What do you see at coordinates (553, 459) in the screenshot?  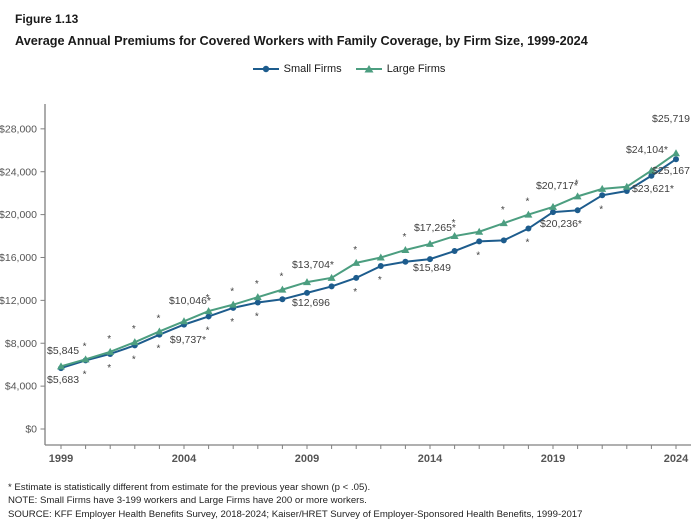 I see `x-tick-label: 2019` at bounding box center [553, 459].